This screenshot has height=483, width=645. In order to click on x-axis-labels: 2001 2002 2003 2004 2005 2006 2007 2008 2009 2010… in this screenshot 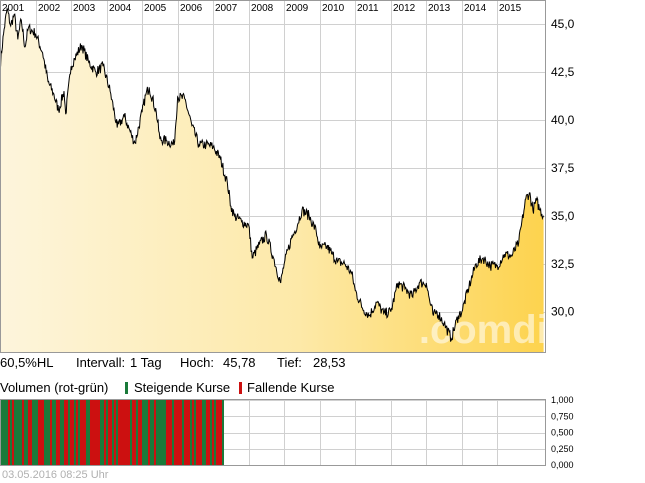, I will do `click(262, 8)`.